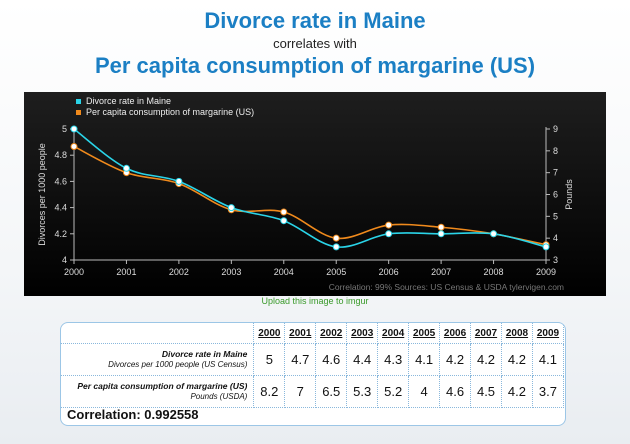 This screenshot has width=630, height=444. I want to click on x-tick-label: 2009, so click(546, 272).